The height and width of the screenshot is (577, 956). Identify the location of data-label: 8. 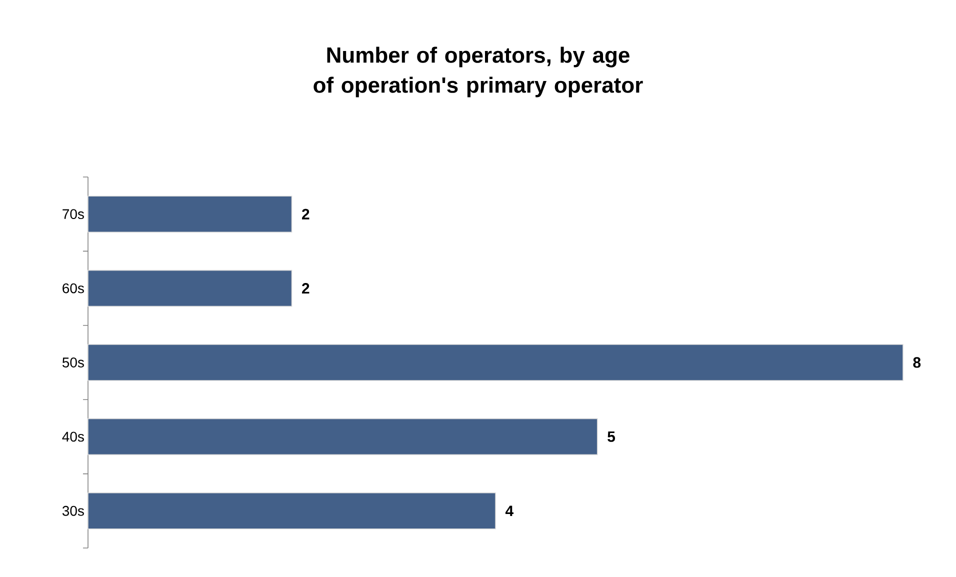
(917, 362).